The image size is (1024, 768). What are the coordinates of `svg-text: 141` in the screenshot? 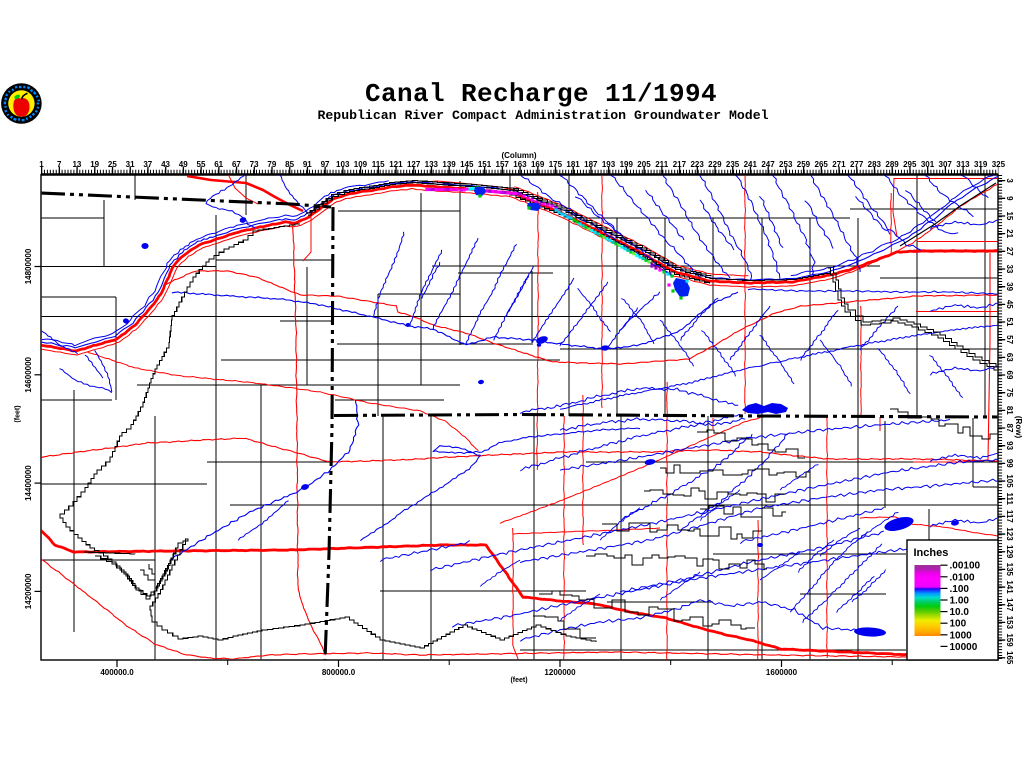 It's located at (1009, 587).